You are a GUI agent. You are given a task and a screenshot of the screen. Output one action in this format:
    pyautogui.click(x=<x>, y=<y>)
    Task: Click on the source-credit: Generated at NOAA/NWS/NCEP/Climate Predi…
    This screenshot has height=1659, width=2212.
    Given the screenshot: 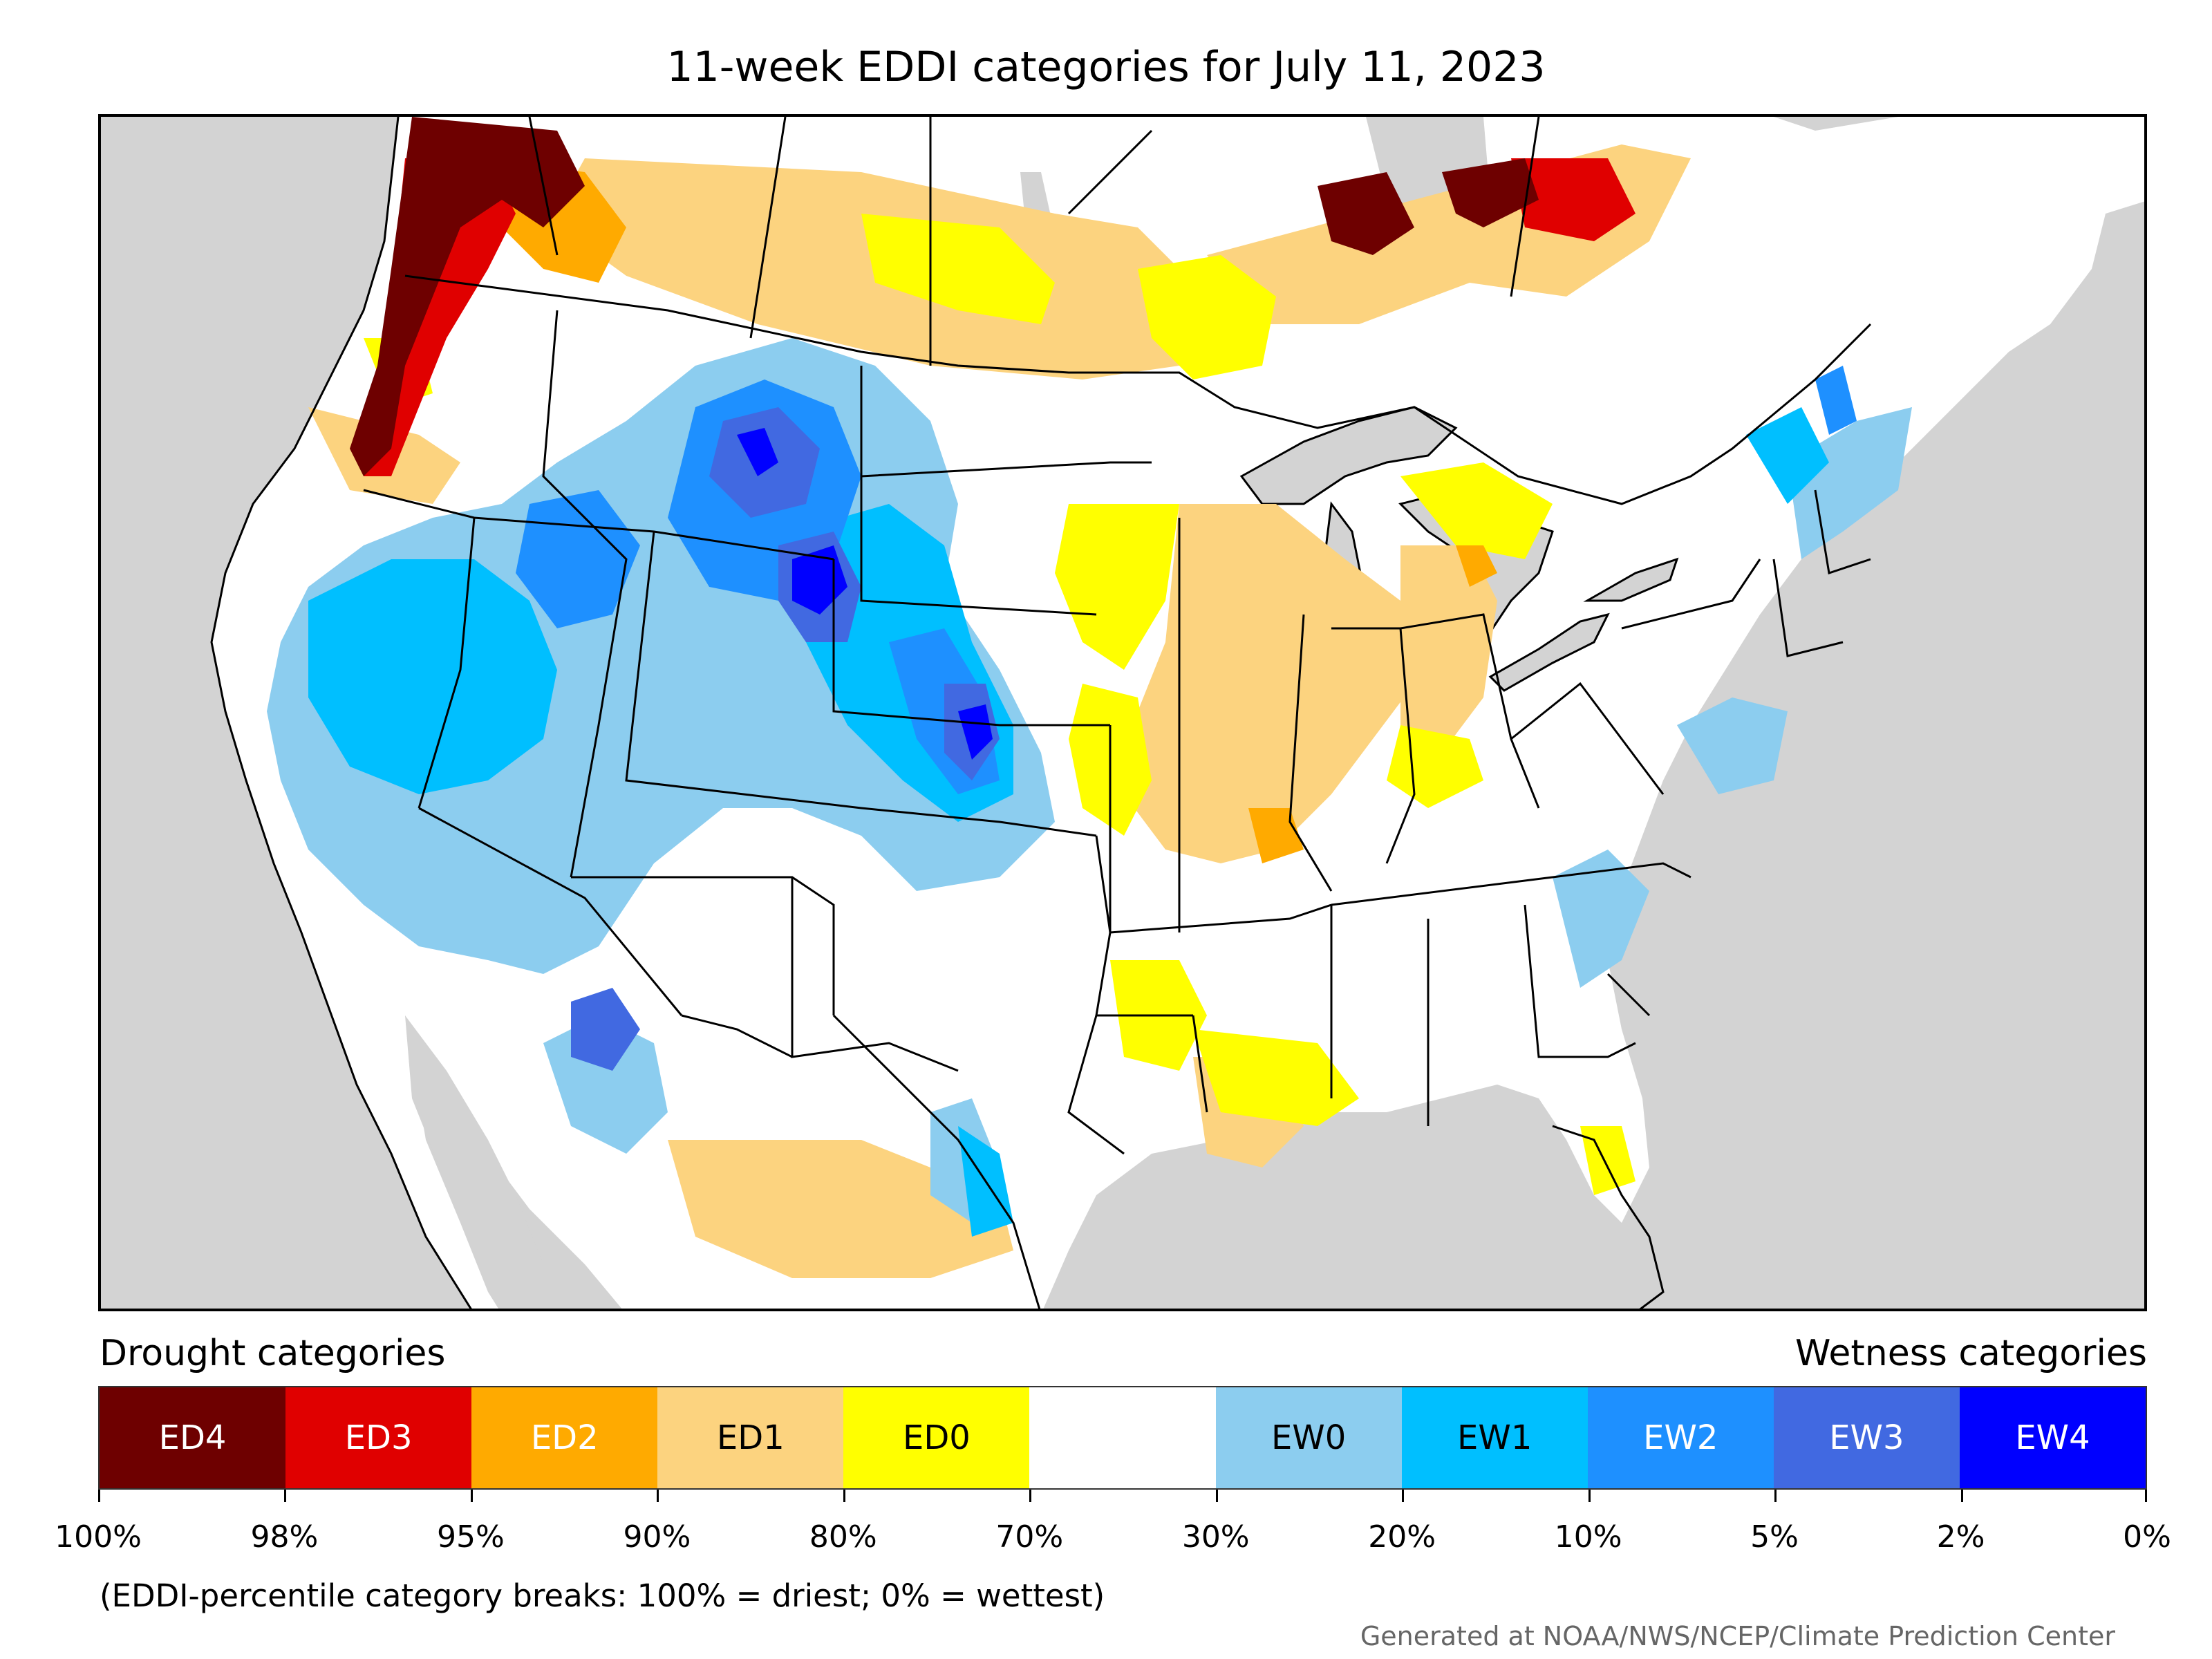 What is the action you would take?
    pyautogui.click(x=1737, y=1636)
    